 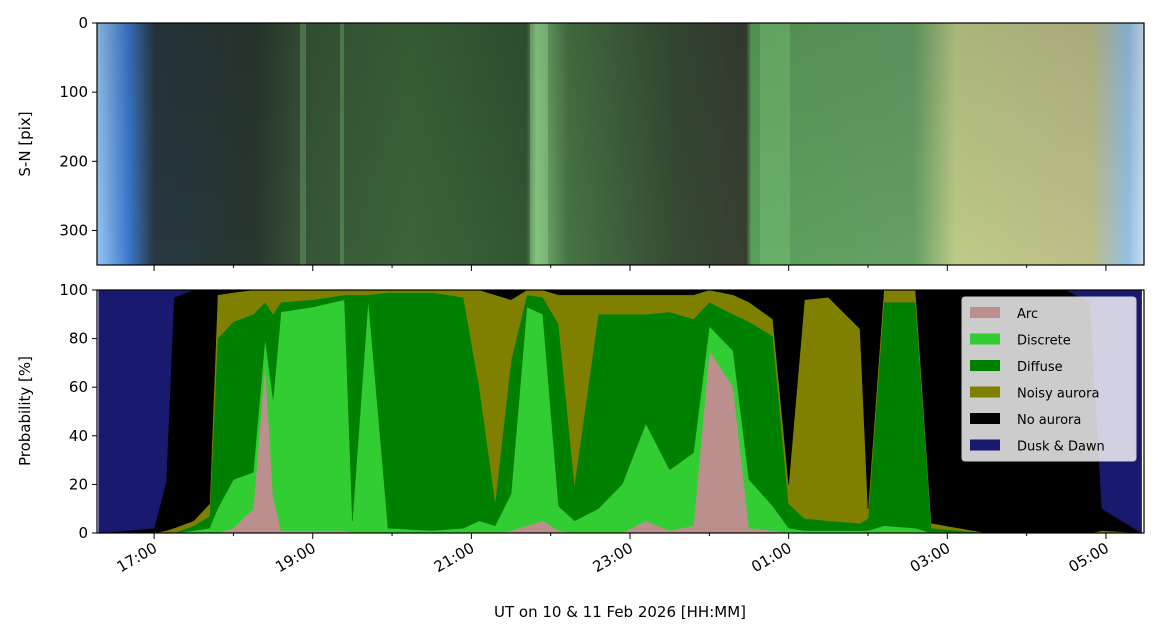 I want to click on x-tick-label: 03:00, so click(x=930, y=557).